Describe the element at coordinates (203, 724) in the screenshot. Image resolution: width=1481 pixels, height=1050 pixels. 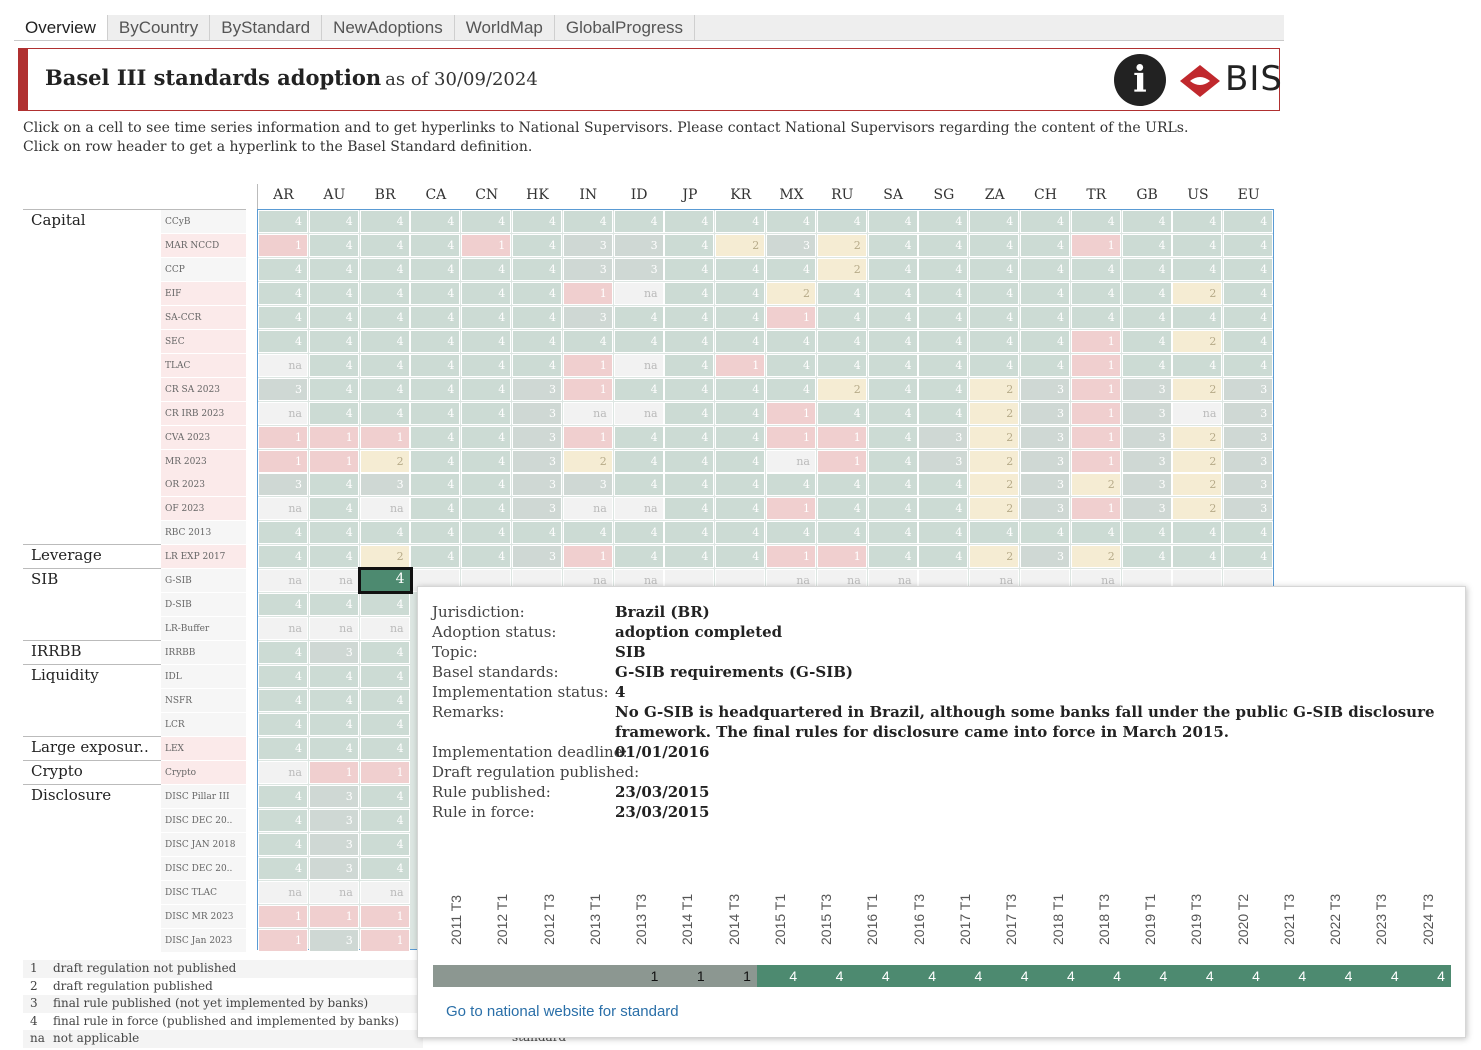
I see `standard-row-header: LCR` at that location.